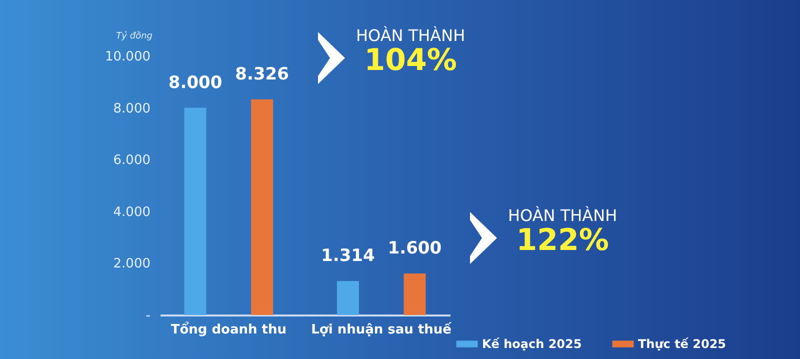  What do you see at coordinates (415, 248) in the screenshot?
I see `data-label: 1.600` at bounding box center [415, 248].